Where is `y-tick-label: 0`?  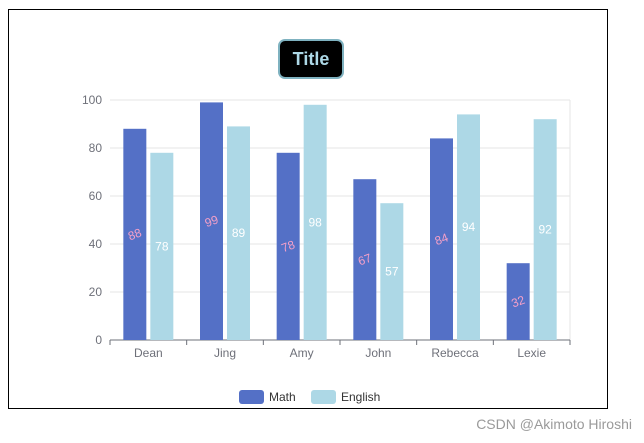 y-tick-label: 0 is located at coordinates (98, 340).